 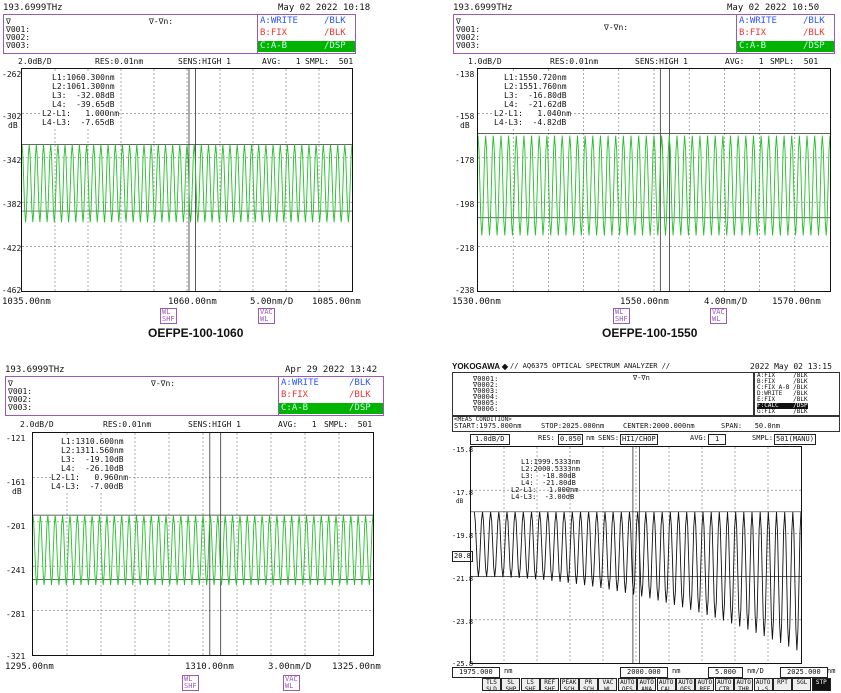 I want to click on y-tick-3: -241, so click(x=16, y=570).